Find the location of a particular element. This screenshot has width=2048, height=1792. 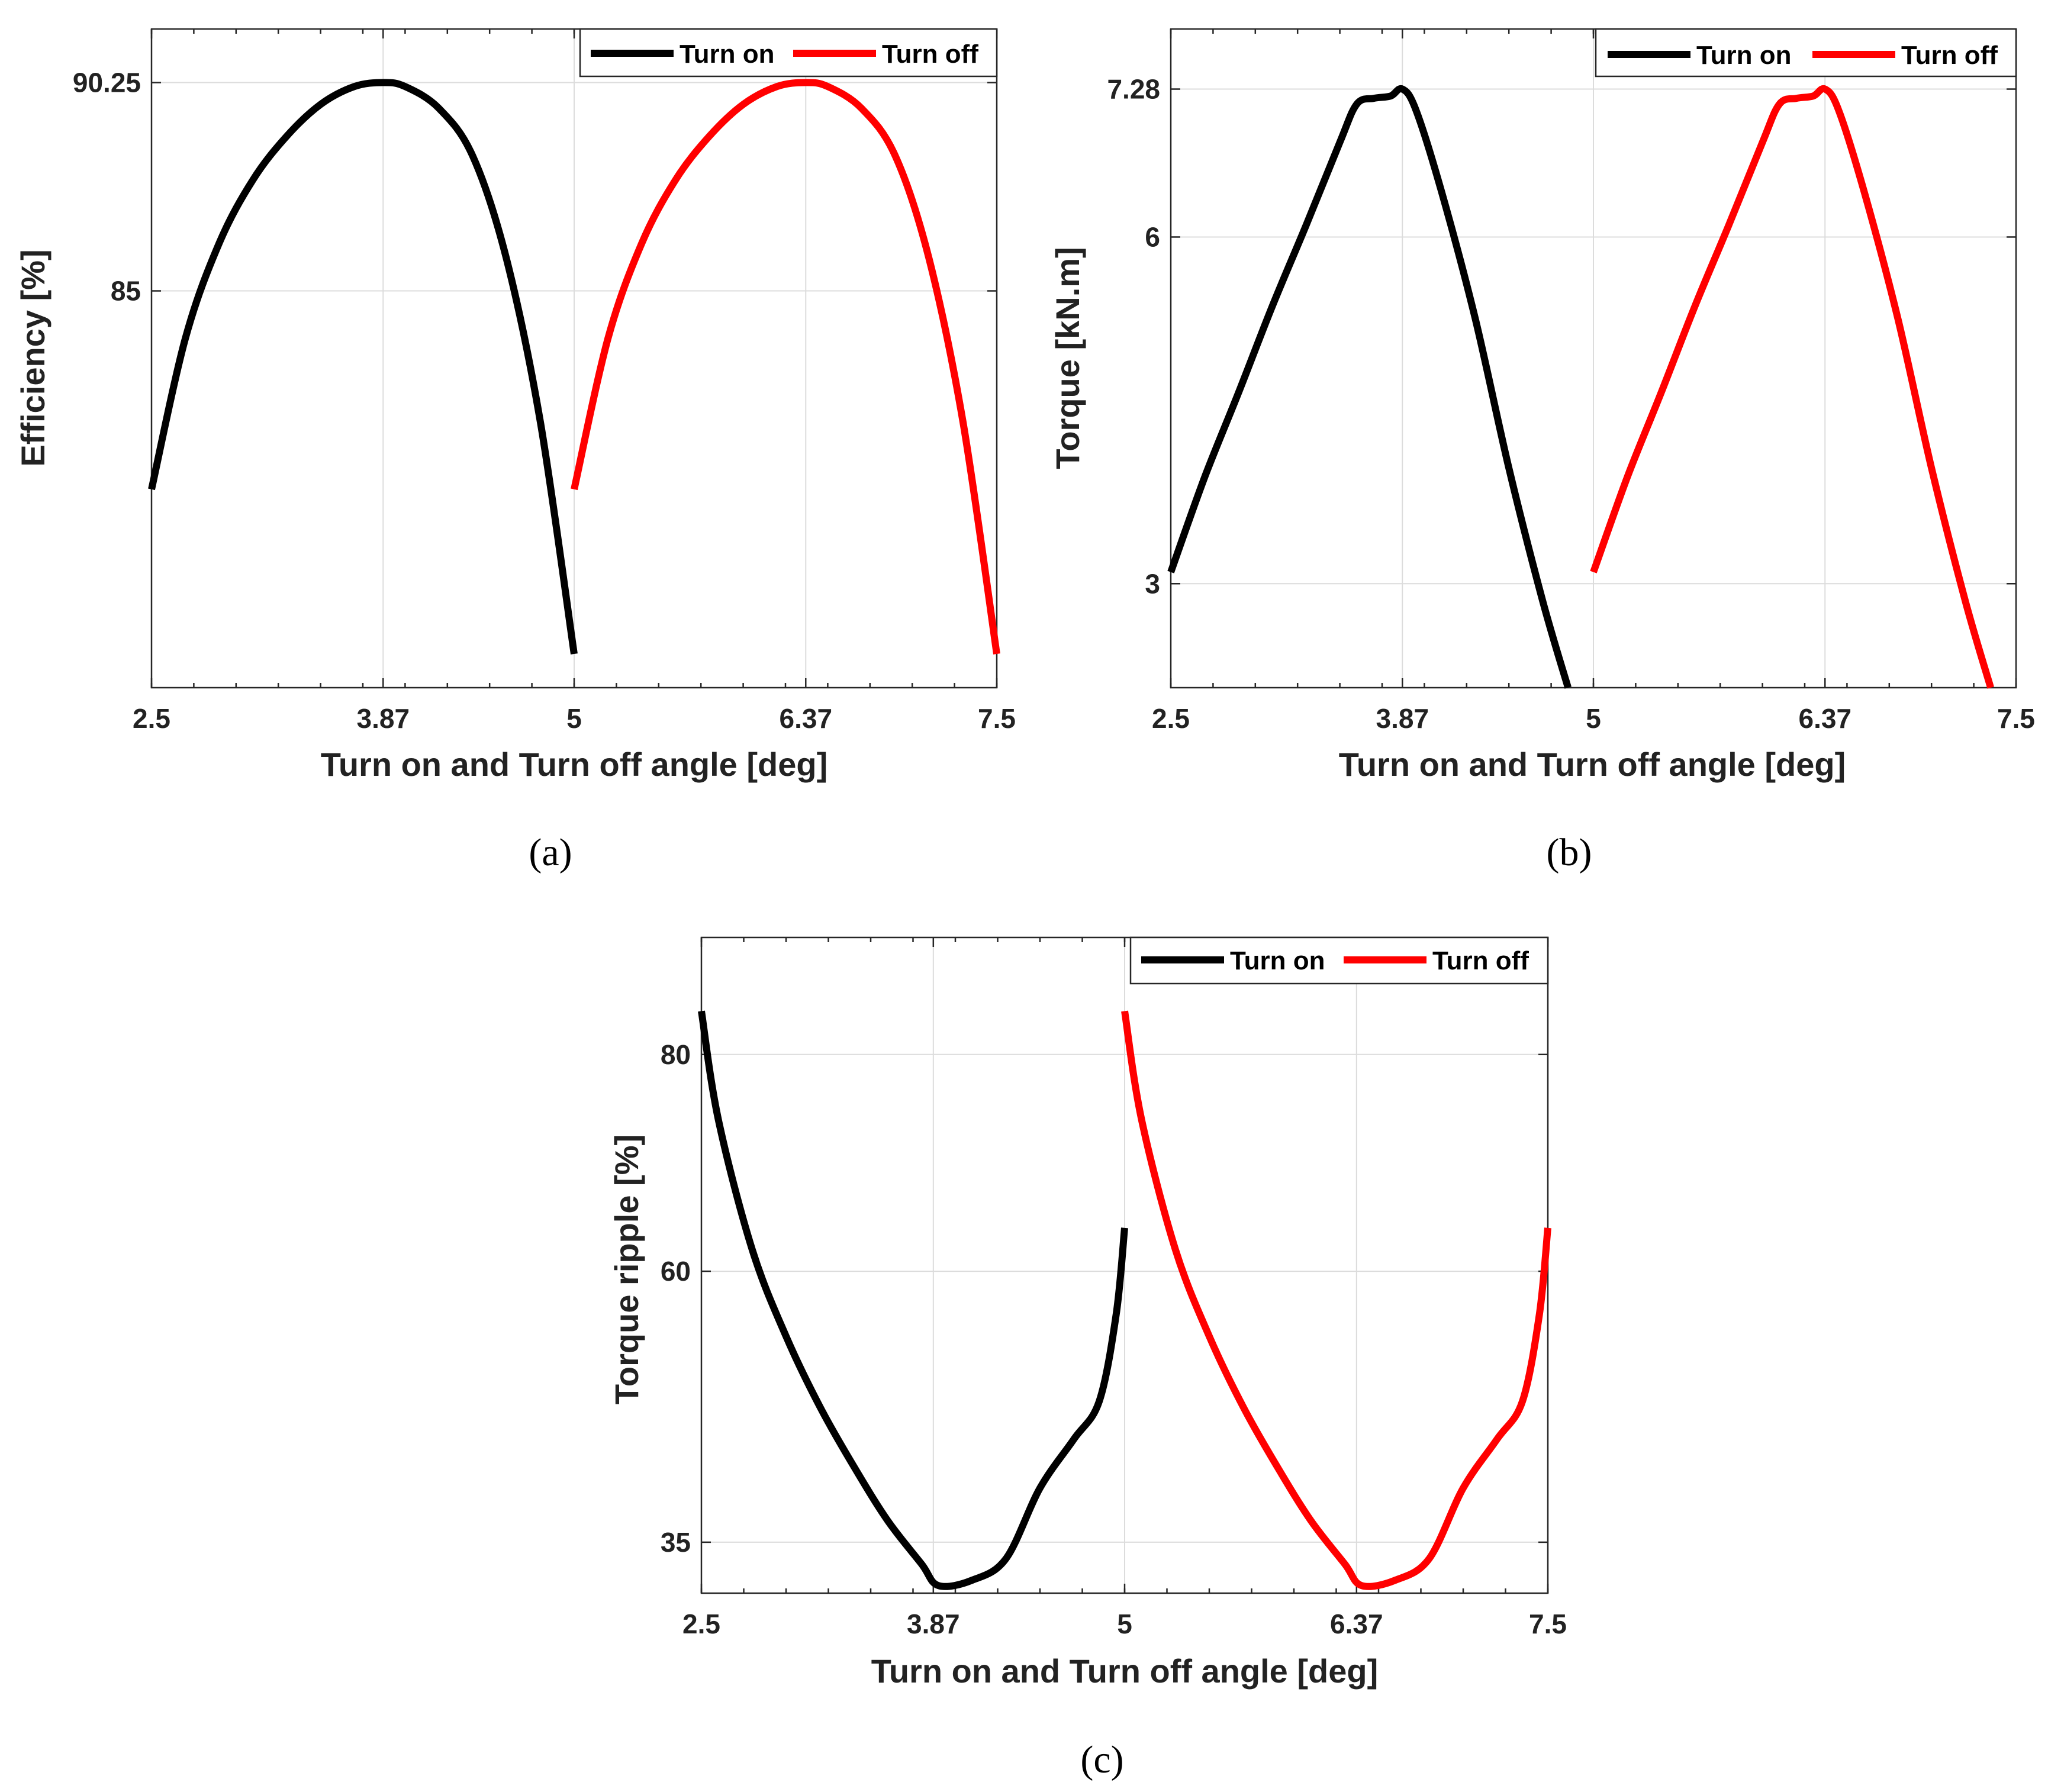

y-tick-label: 85 is located at coordinates (126, 291).